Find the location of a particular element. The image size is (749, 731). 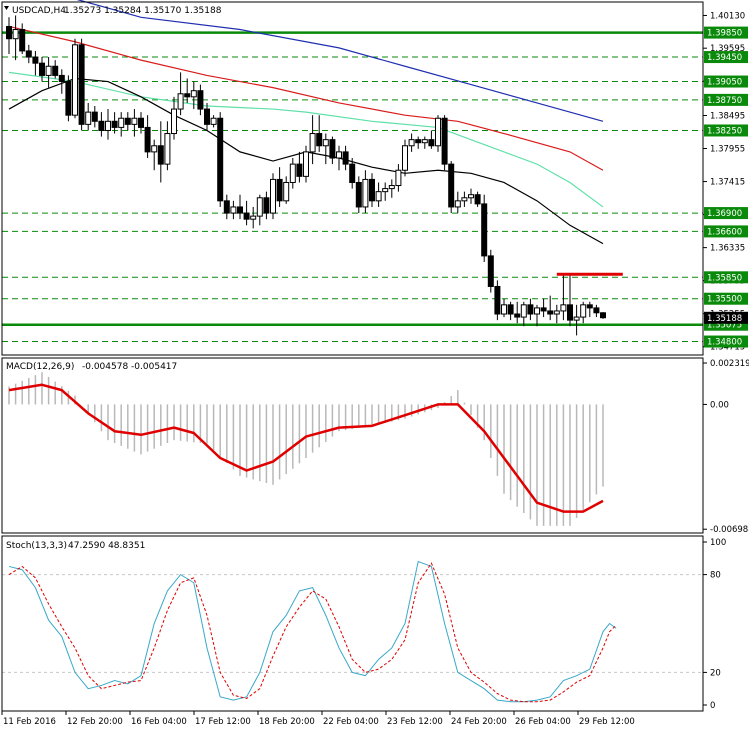

time-tick-label: 23 Feb 12:00 is located at coordinates (415, 722).